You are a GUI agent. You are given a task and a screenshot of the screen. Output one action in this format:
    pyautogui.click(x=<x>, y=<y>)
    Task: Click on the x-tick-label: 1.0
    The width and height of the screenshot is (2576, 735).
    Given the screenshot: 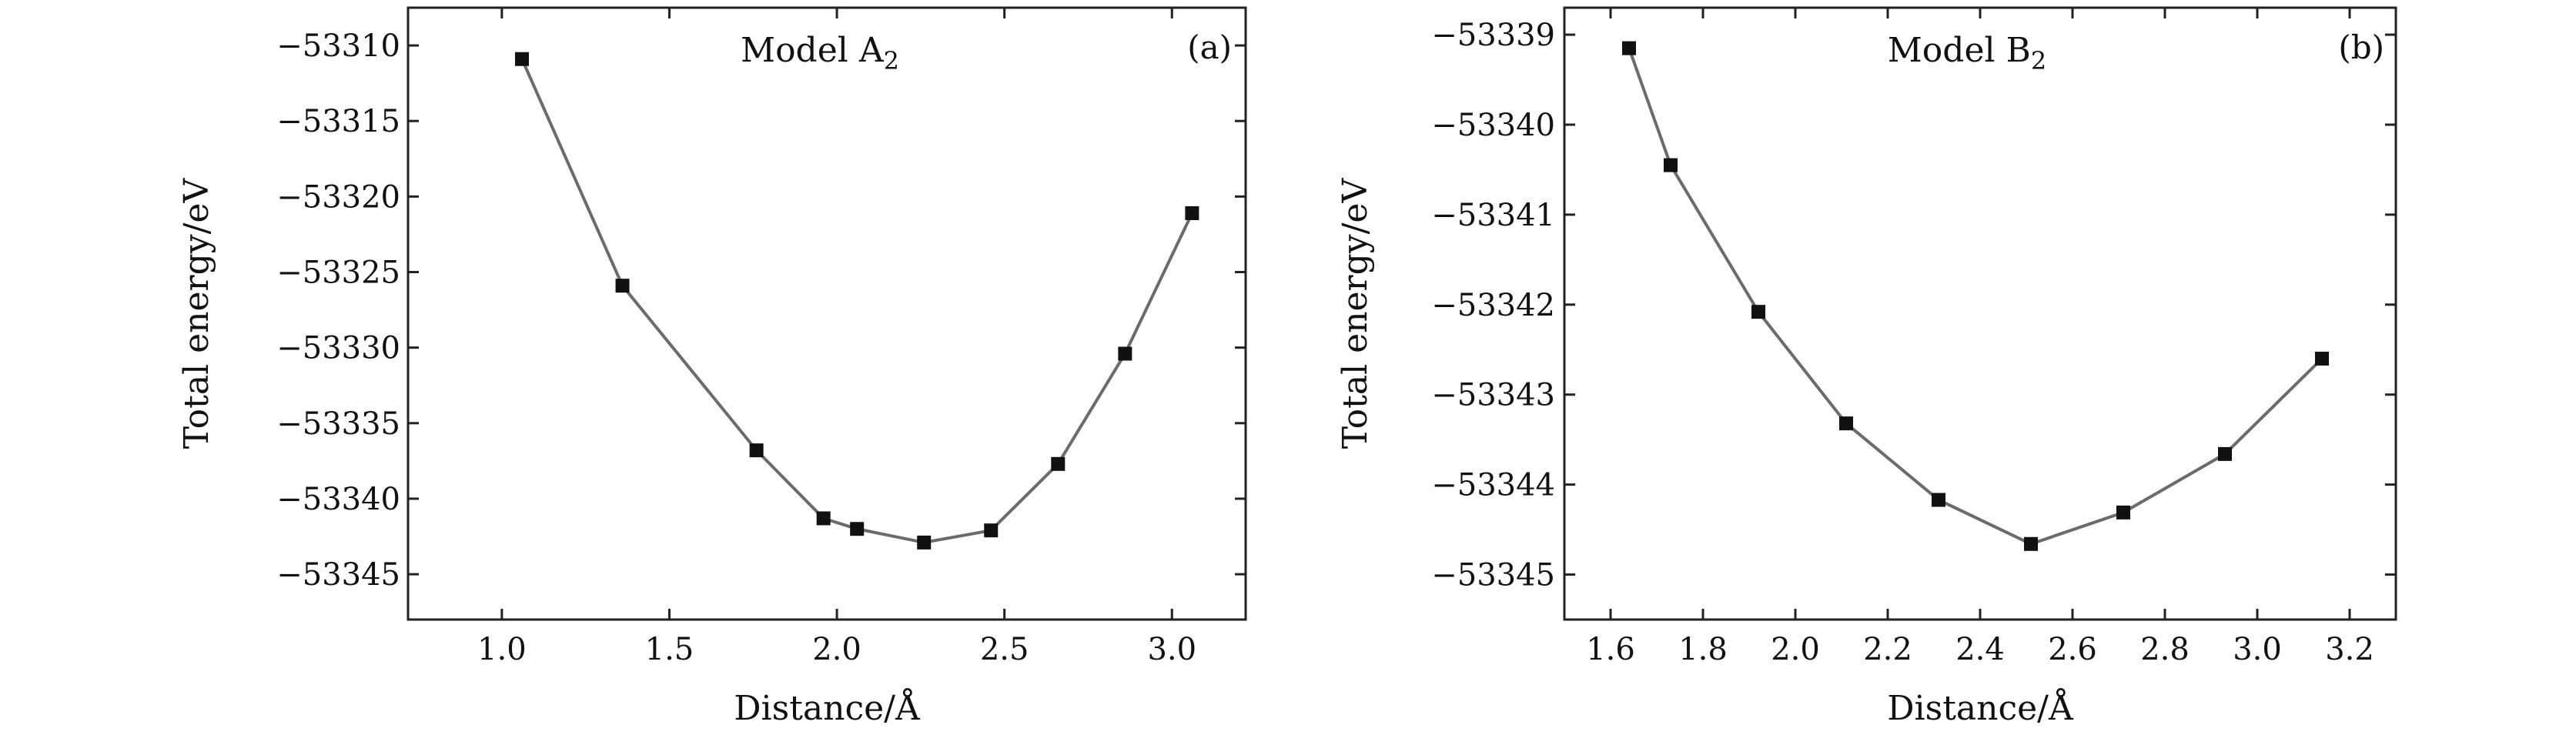 What is the action you would take?
    pyautogui.click(x=502, y=649)
    